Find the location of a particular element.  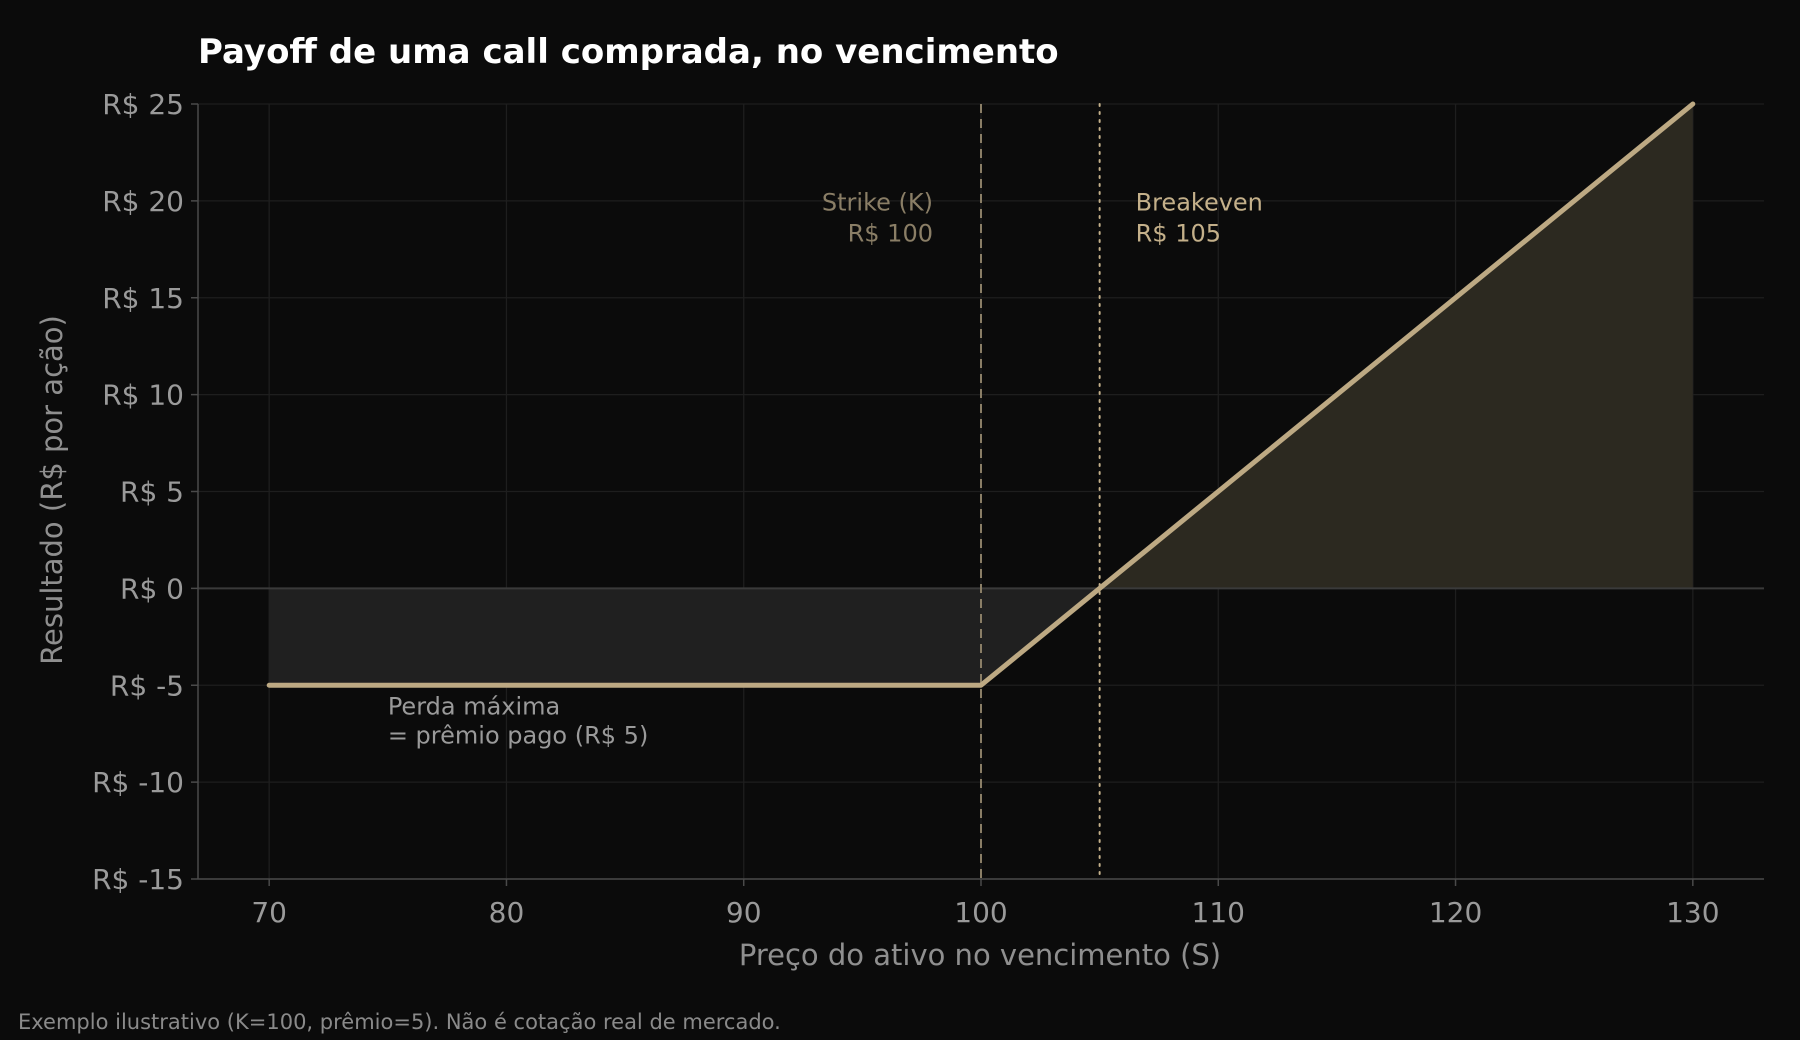

x-tick-label-70: 70 is located at coordinates (269, 912).